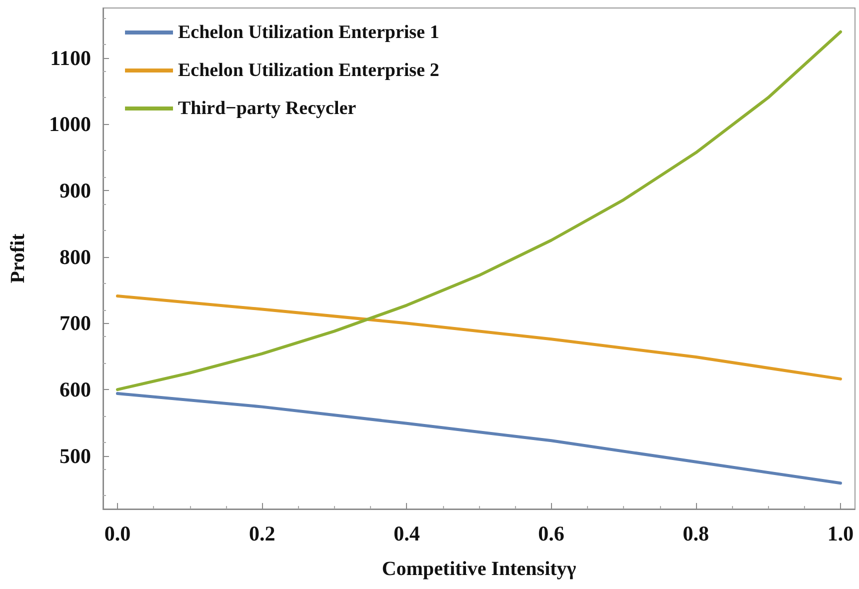  I want to click on y-tick-label: 500, so click(75, 456).